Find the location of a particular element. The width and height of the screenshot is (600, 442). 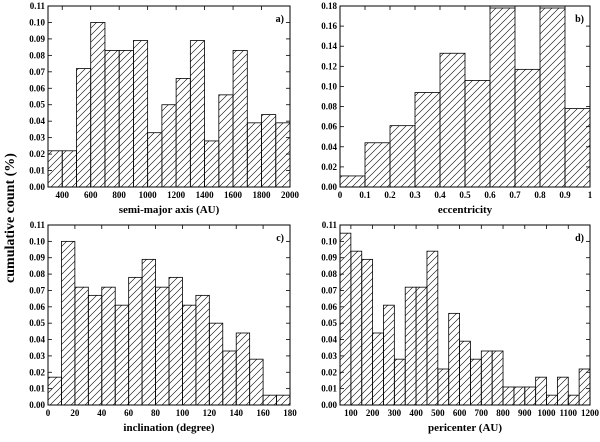

x-axis-label: inclination (degree) is located at coordinates (168, 428).